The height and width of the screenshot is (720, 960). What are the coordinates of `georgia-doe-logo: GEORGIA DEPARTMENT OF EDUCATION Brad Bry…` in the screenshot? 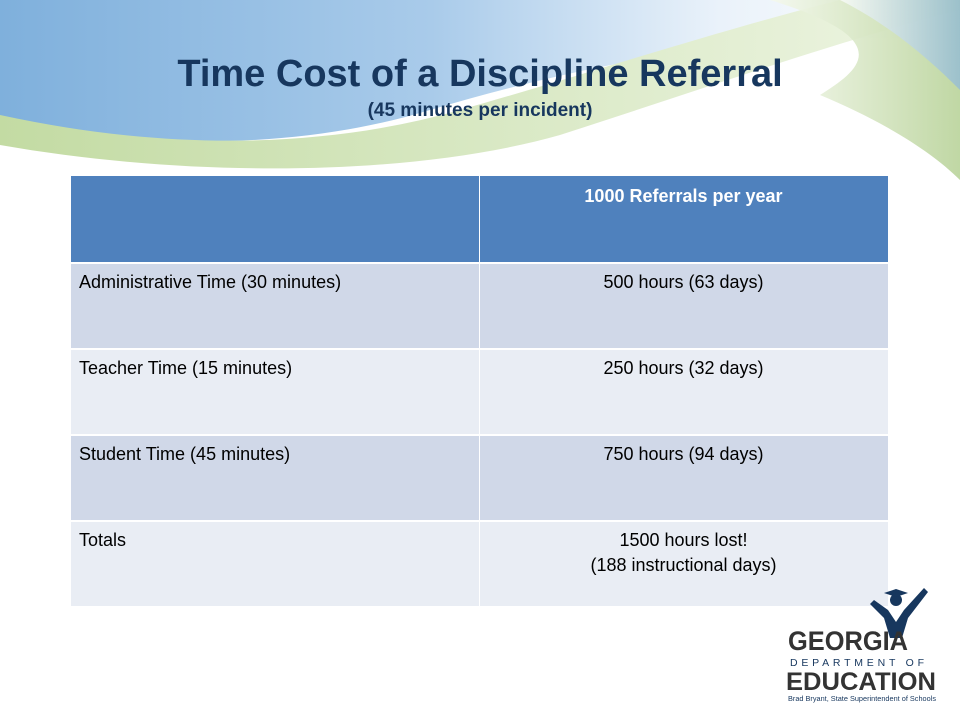 It's located at (861, 645).